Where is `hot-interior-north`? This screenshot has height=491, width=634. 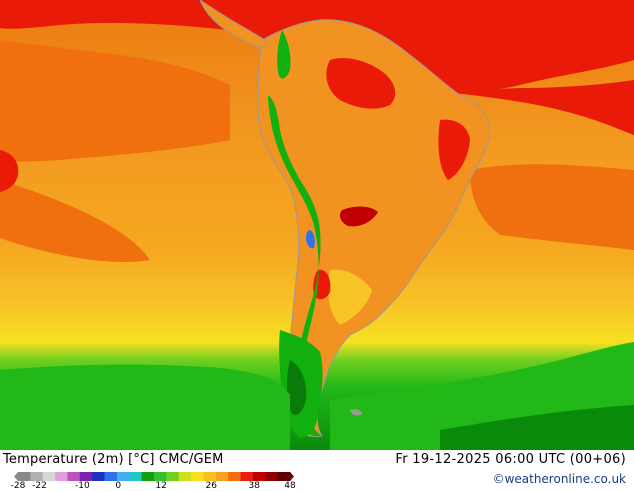
hot-interior-north is located at coordinates (361, 83).